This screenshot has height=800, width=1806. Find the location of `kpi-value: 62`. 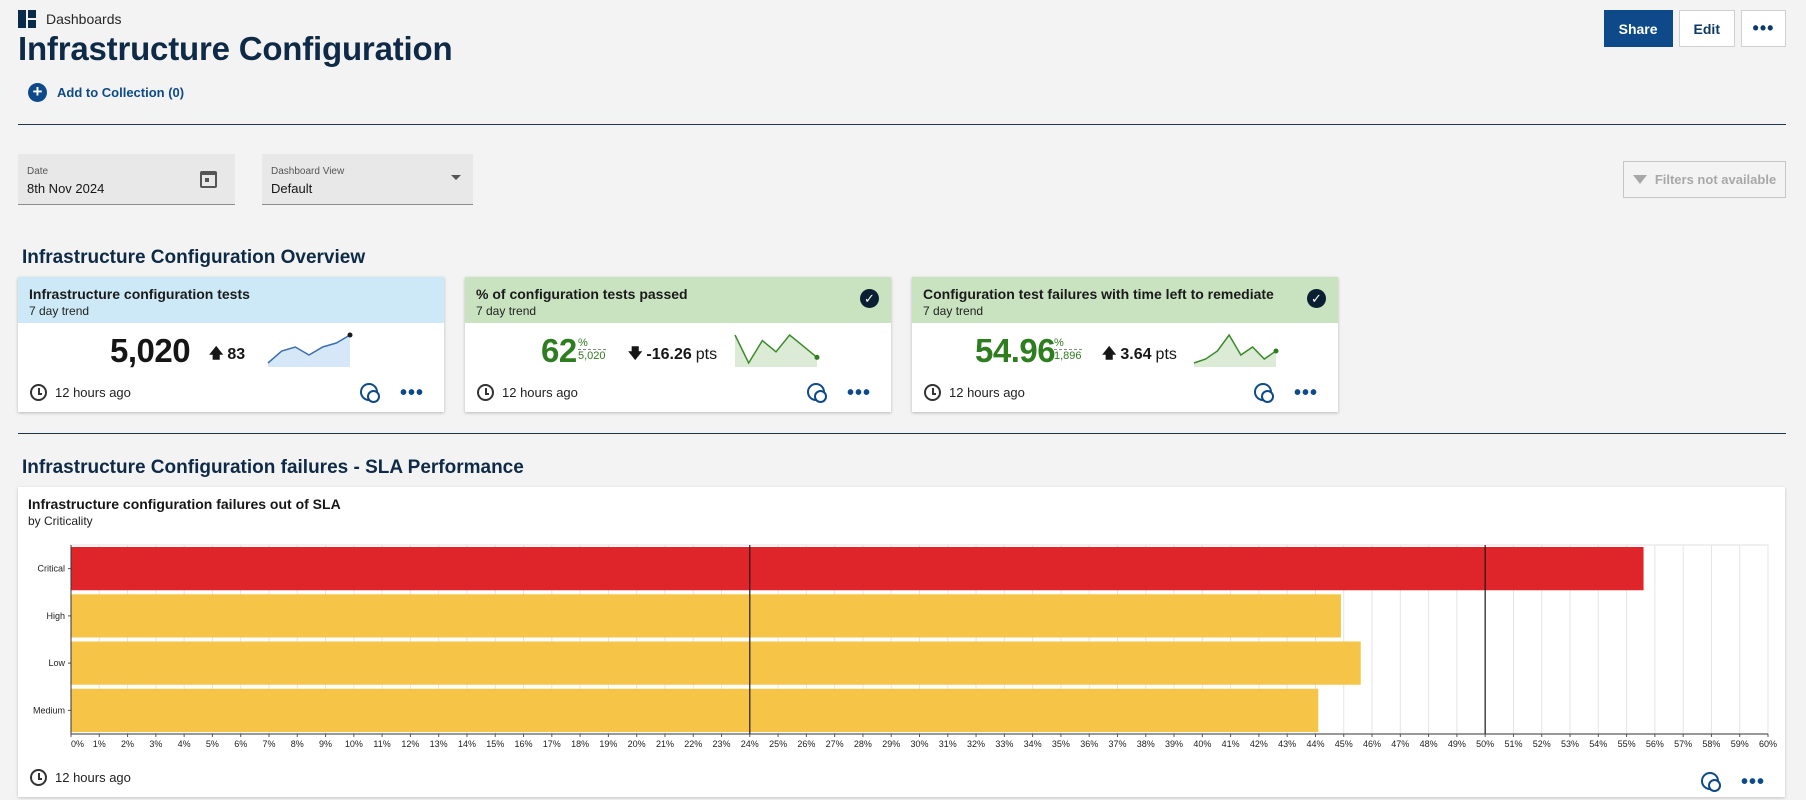

kpi-value: 62 is located at coordinates (559, 350).